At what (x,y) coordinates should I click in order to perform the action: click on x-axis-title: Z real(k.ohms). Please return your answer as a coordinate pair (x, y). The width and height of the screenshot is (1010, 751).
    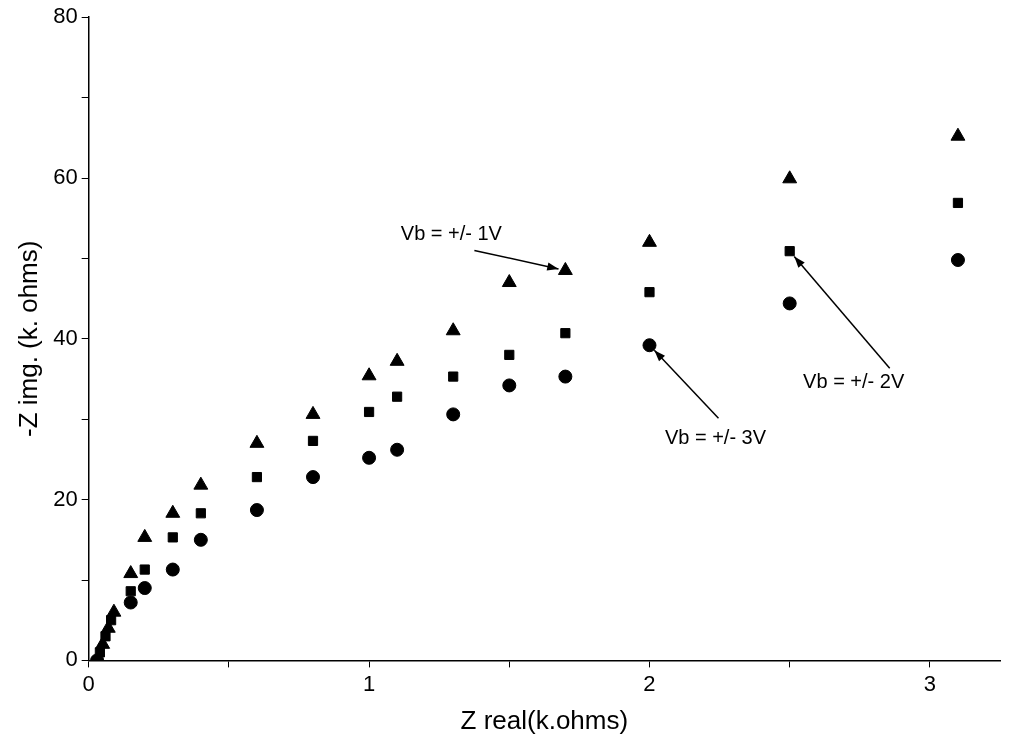
    Looking at the image, I should click on (544, 719).